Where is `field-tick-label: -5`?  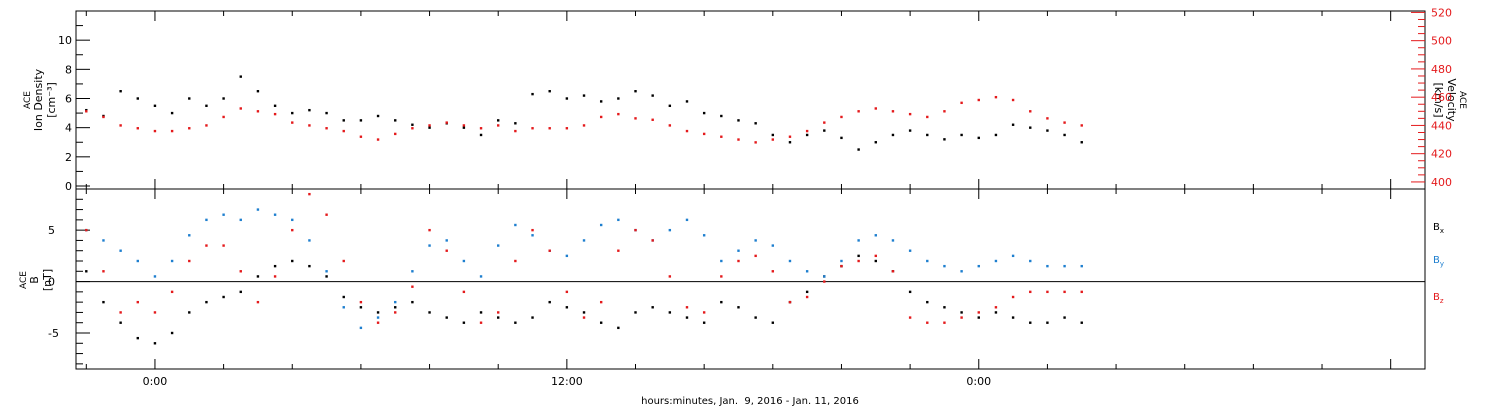
field-tick-label: -5 is located at coordinates (53, 333).